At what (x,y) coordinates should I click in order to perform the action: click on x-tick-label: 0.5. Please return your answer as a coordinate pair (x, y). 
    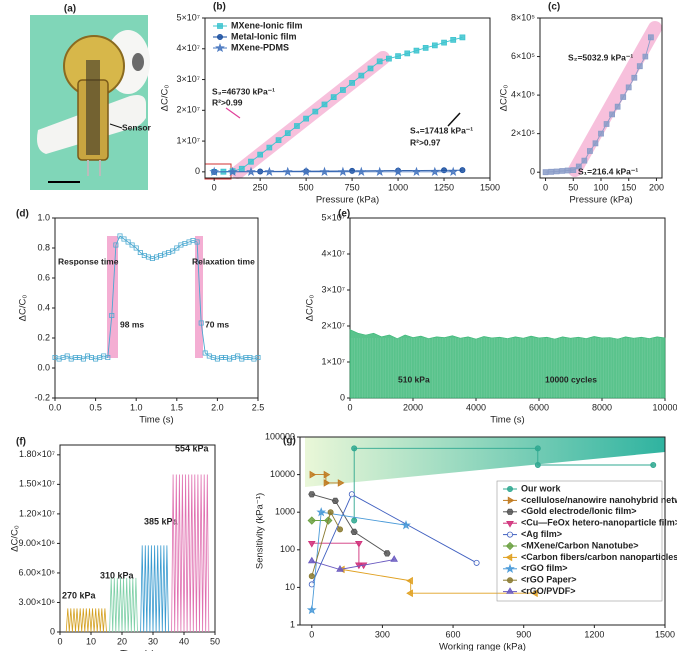
    Looking at the image, I should click on (95, 407).